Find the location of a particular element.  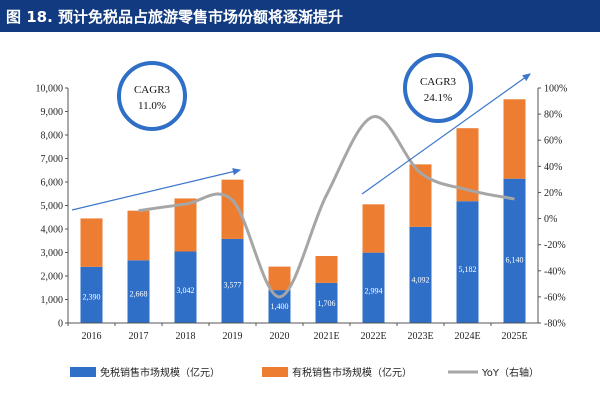

y-right-tick-label: 20% is located at coordinates (553, 193).